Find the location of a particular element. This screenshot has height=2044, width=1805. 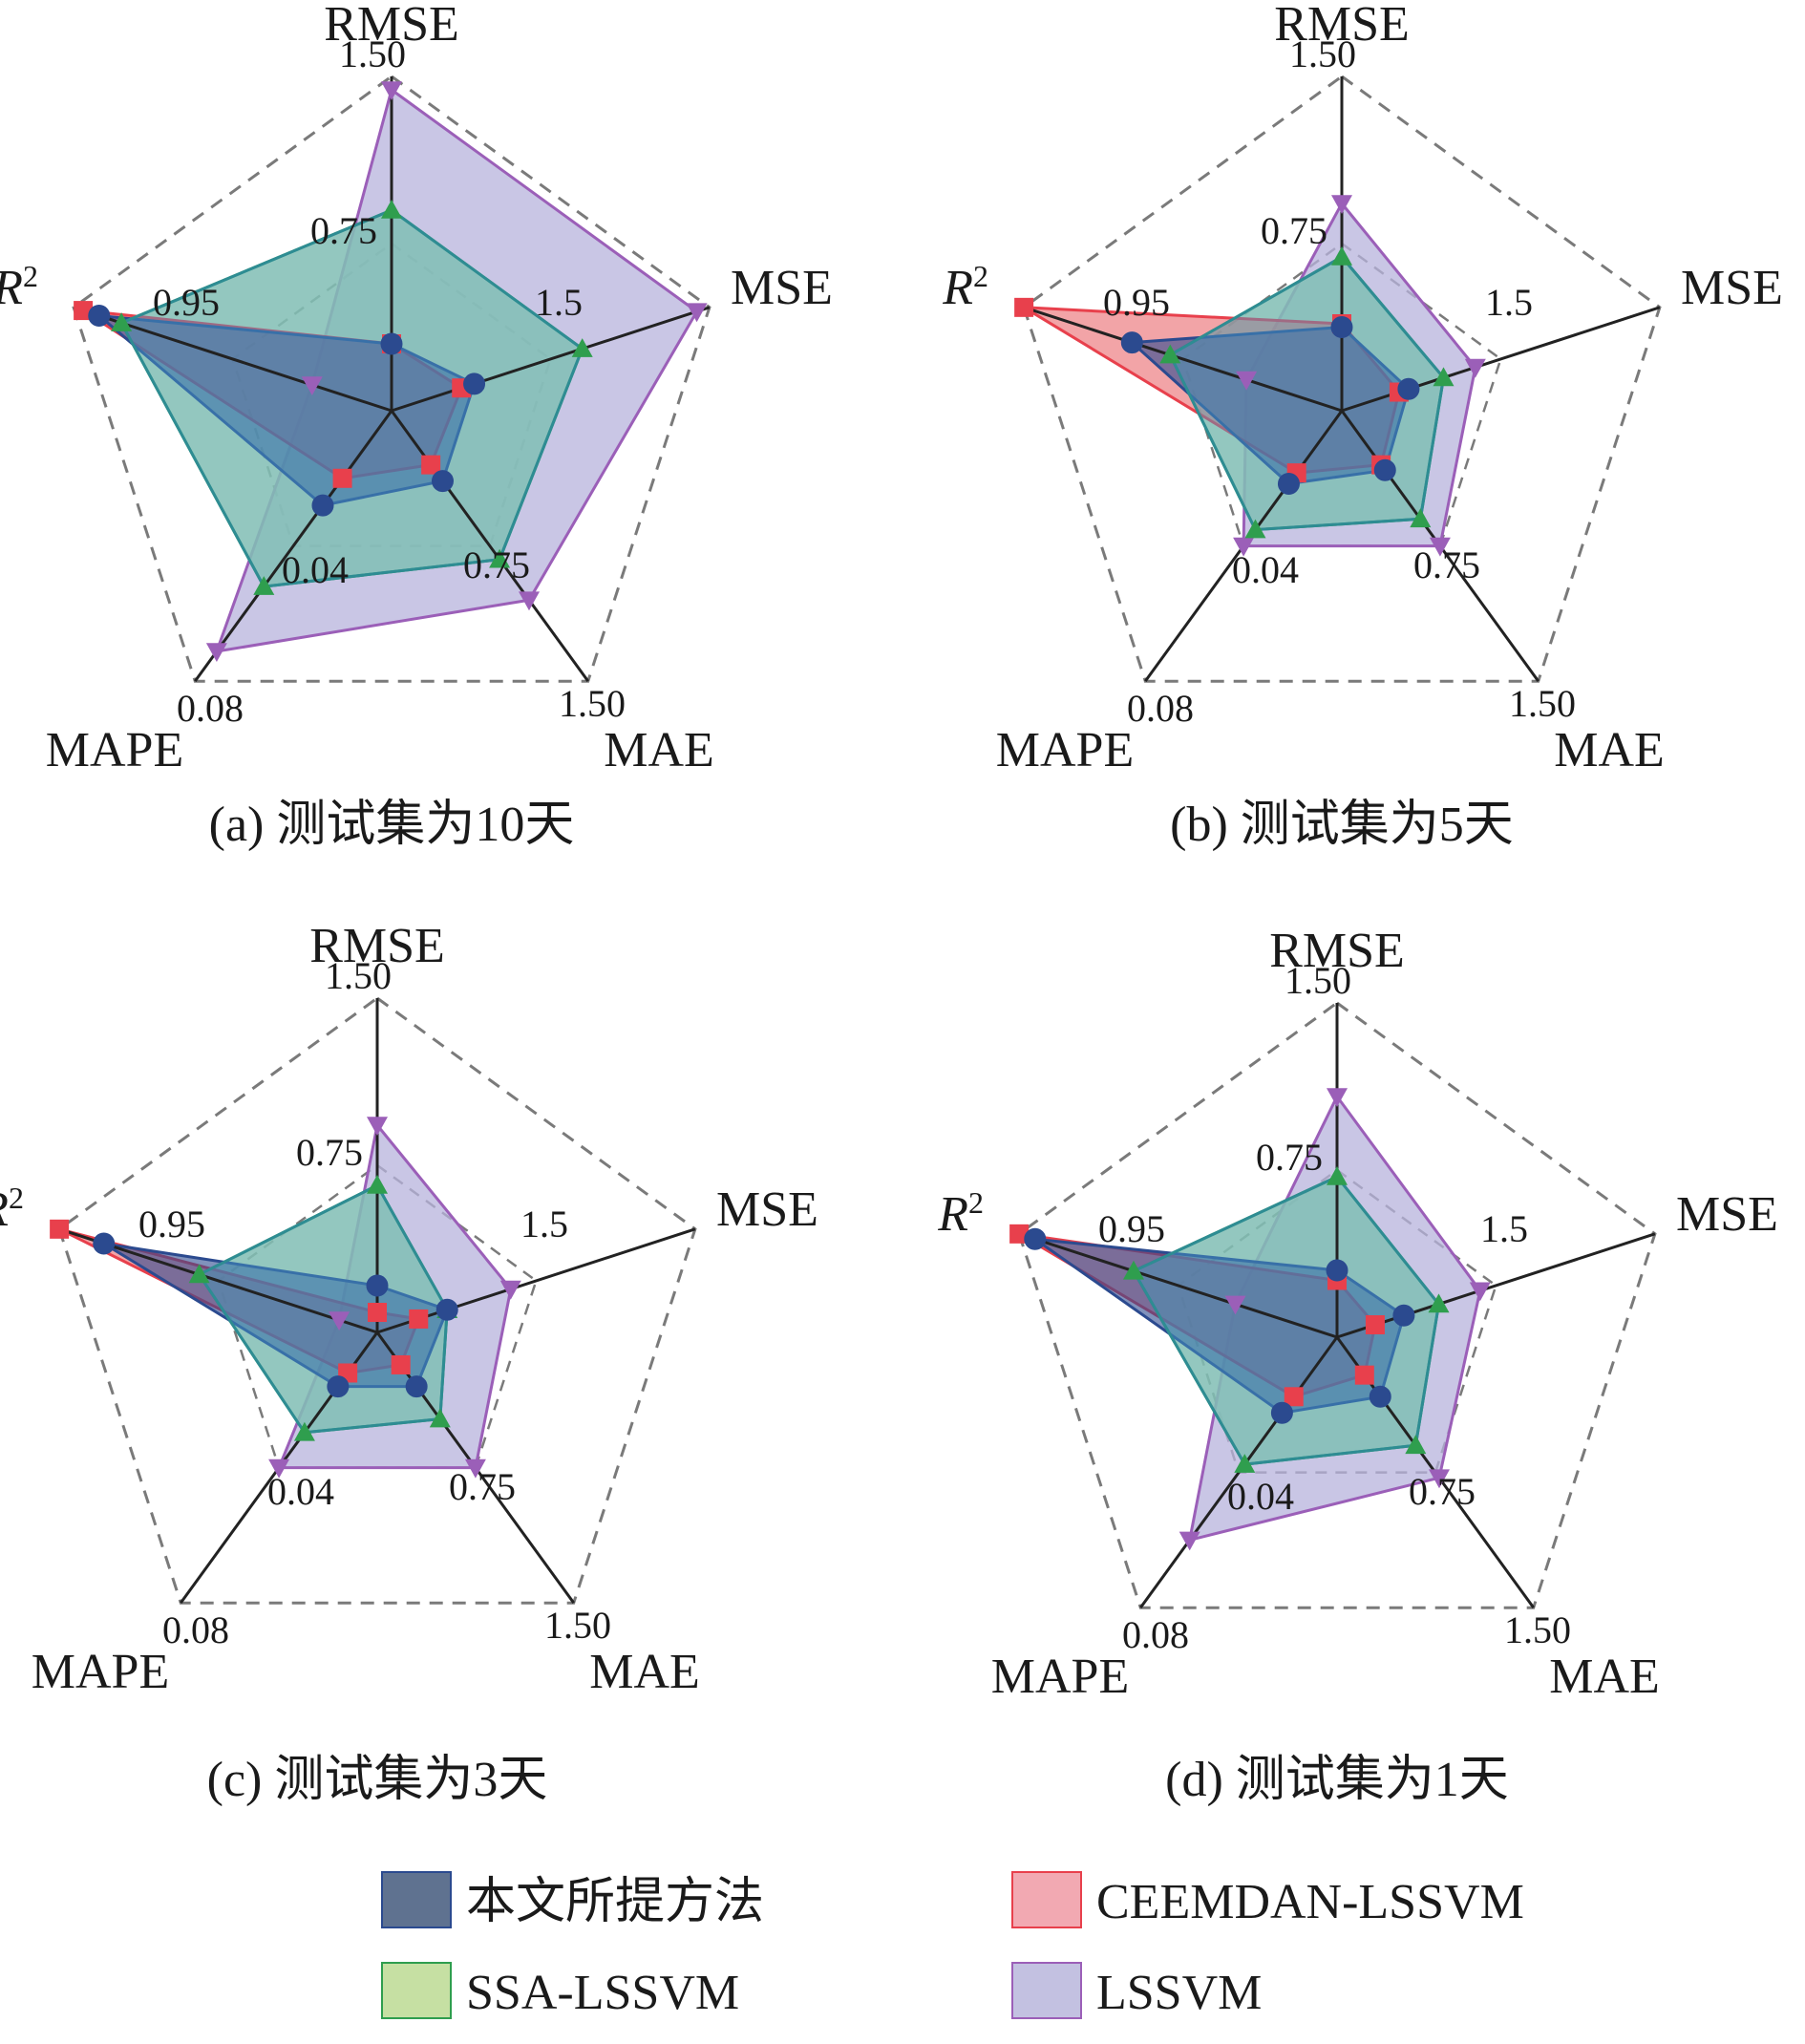

overlay-area is located at coordinates (323, 1309).